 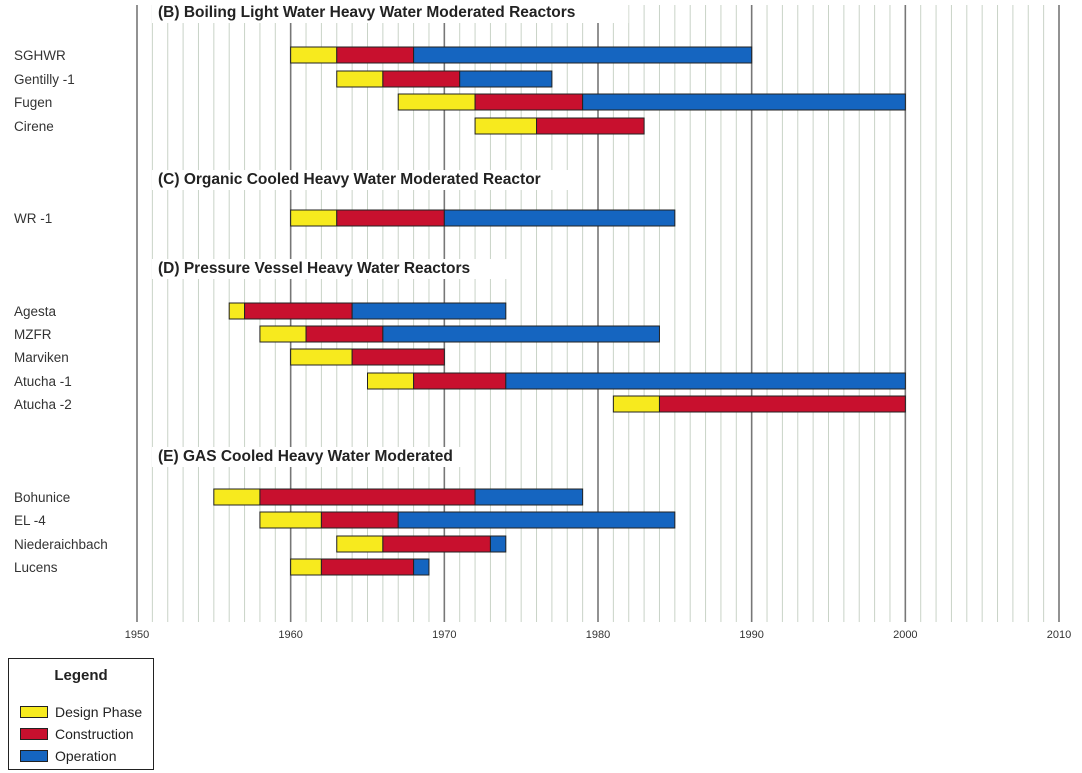 What do you see at coordinates (86, 756) in the screenshot?
I see `legend-label-operation: Operation` at bounding box center [86, 756].